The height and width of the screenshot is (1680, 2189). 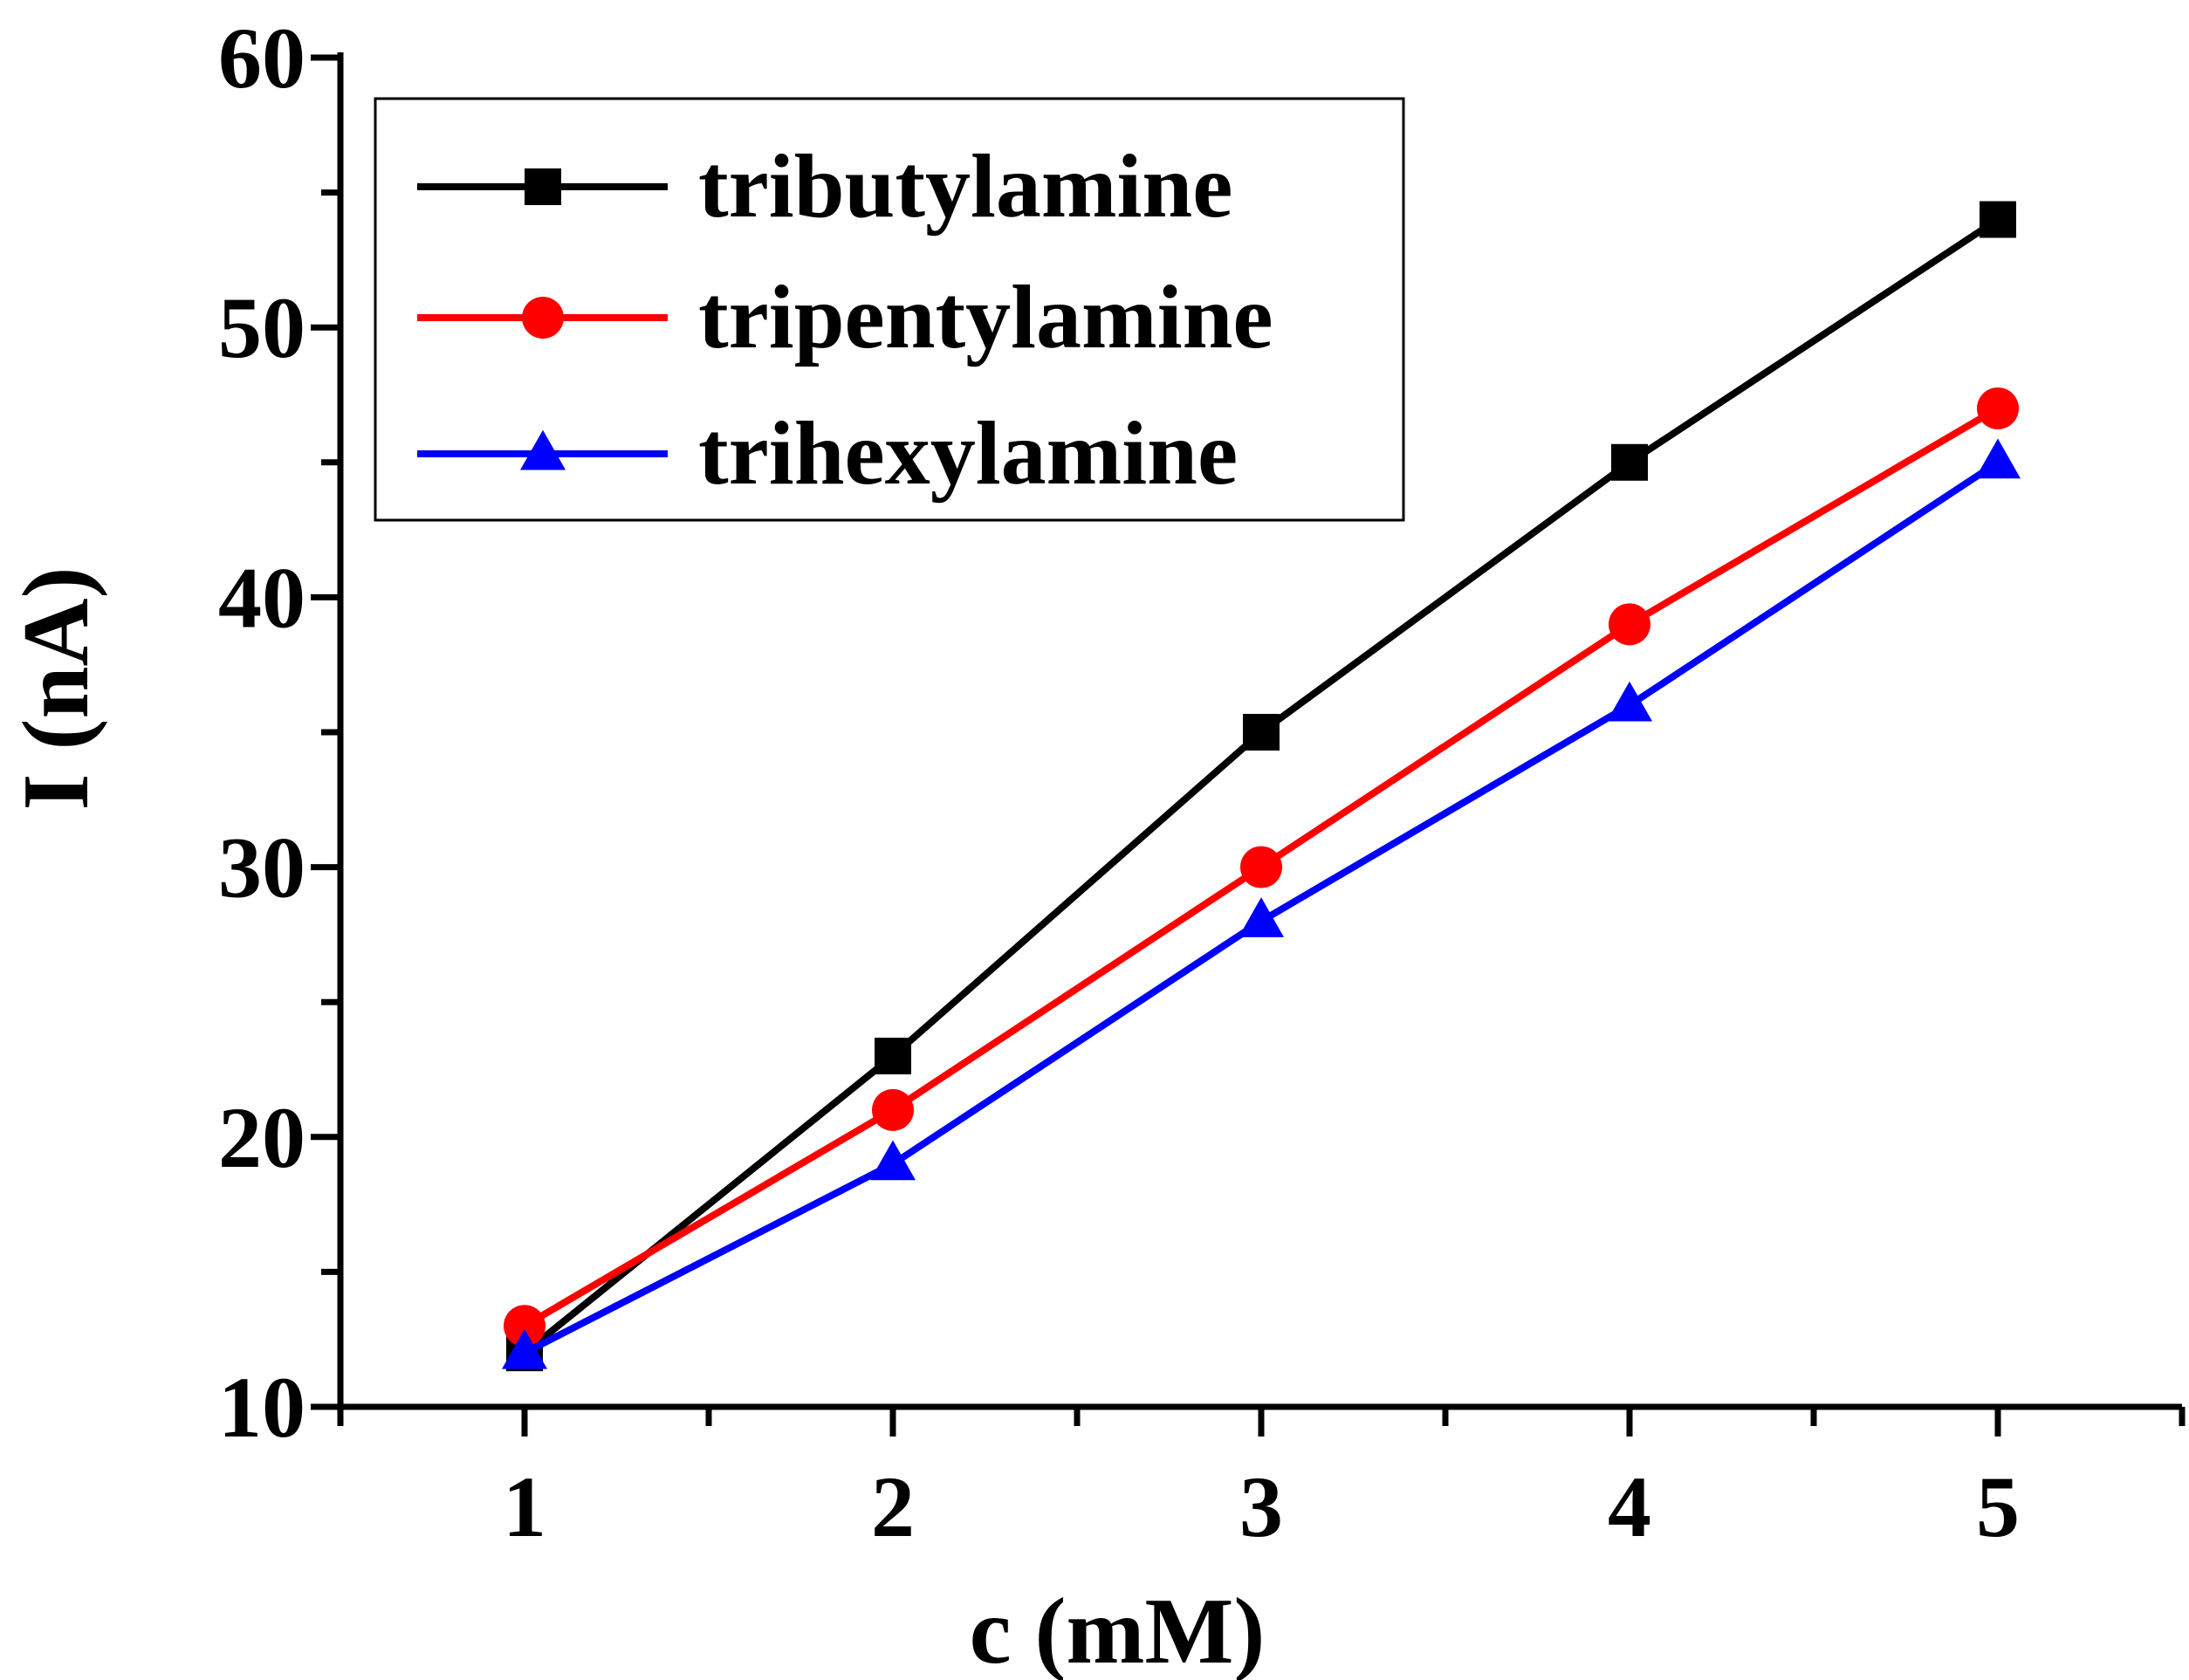 I want to click on x-axis-title: c (mM), so click(x=1118, y=1630).